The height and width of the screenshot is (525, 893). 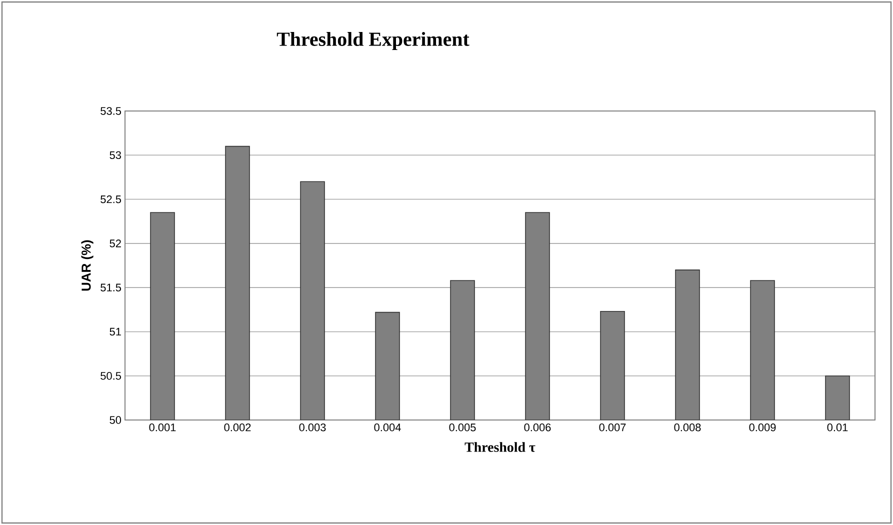 I want to click on y-tick-label: 53.5, so click(x=111, y=111).